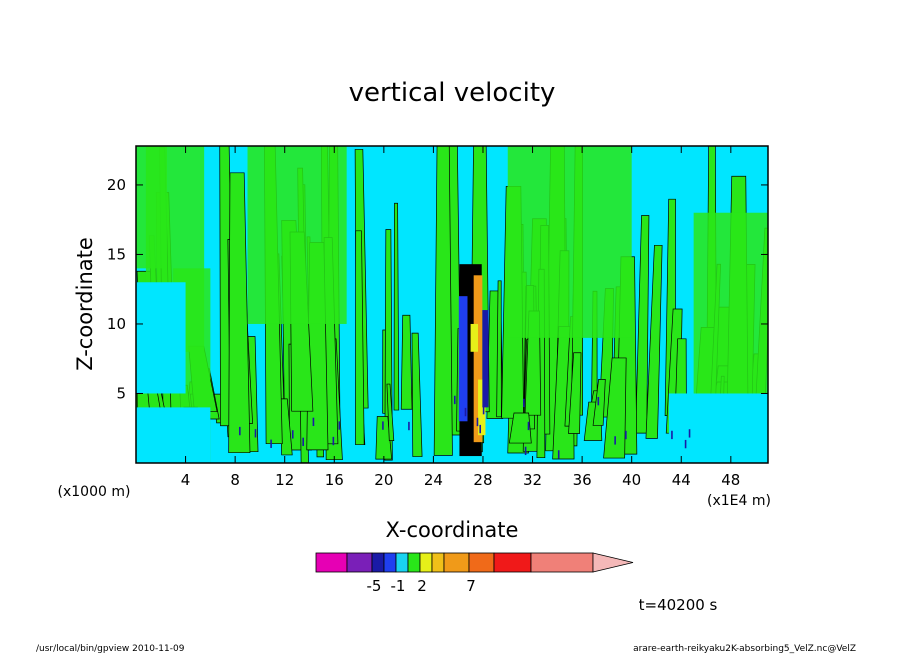 Image resolution: width=904 pixels, height=654 pixels. What do you see at coordinates (474, 573) in the screenshot?
I see `colorbar: -5 -1 2 7` at bounding box center [474, 573].